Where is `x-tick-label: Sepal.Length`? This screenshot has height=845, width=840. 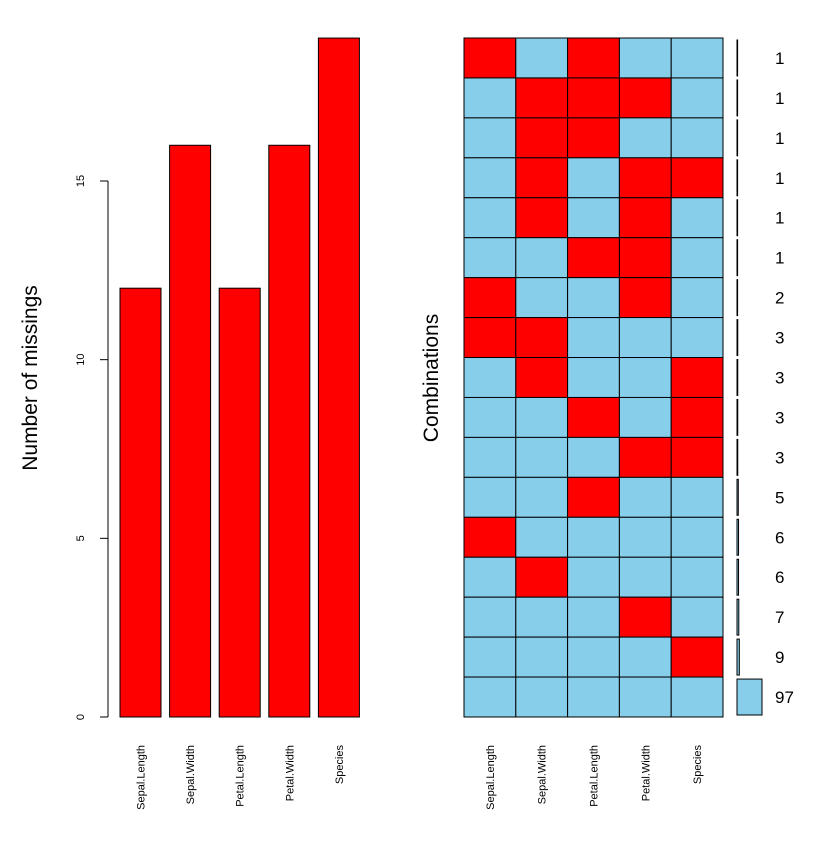 x-tick-label: Sepal.Length is located at coordinates (491, 777).